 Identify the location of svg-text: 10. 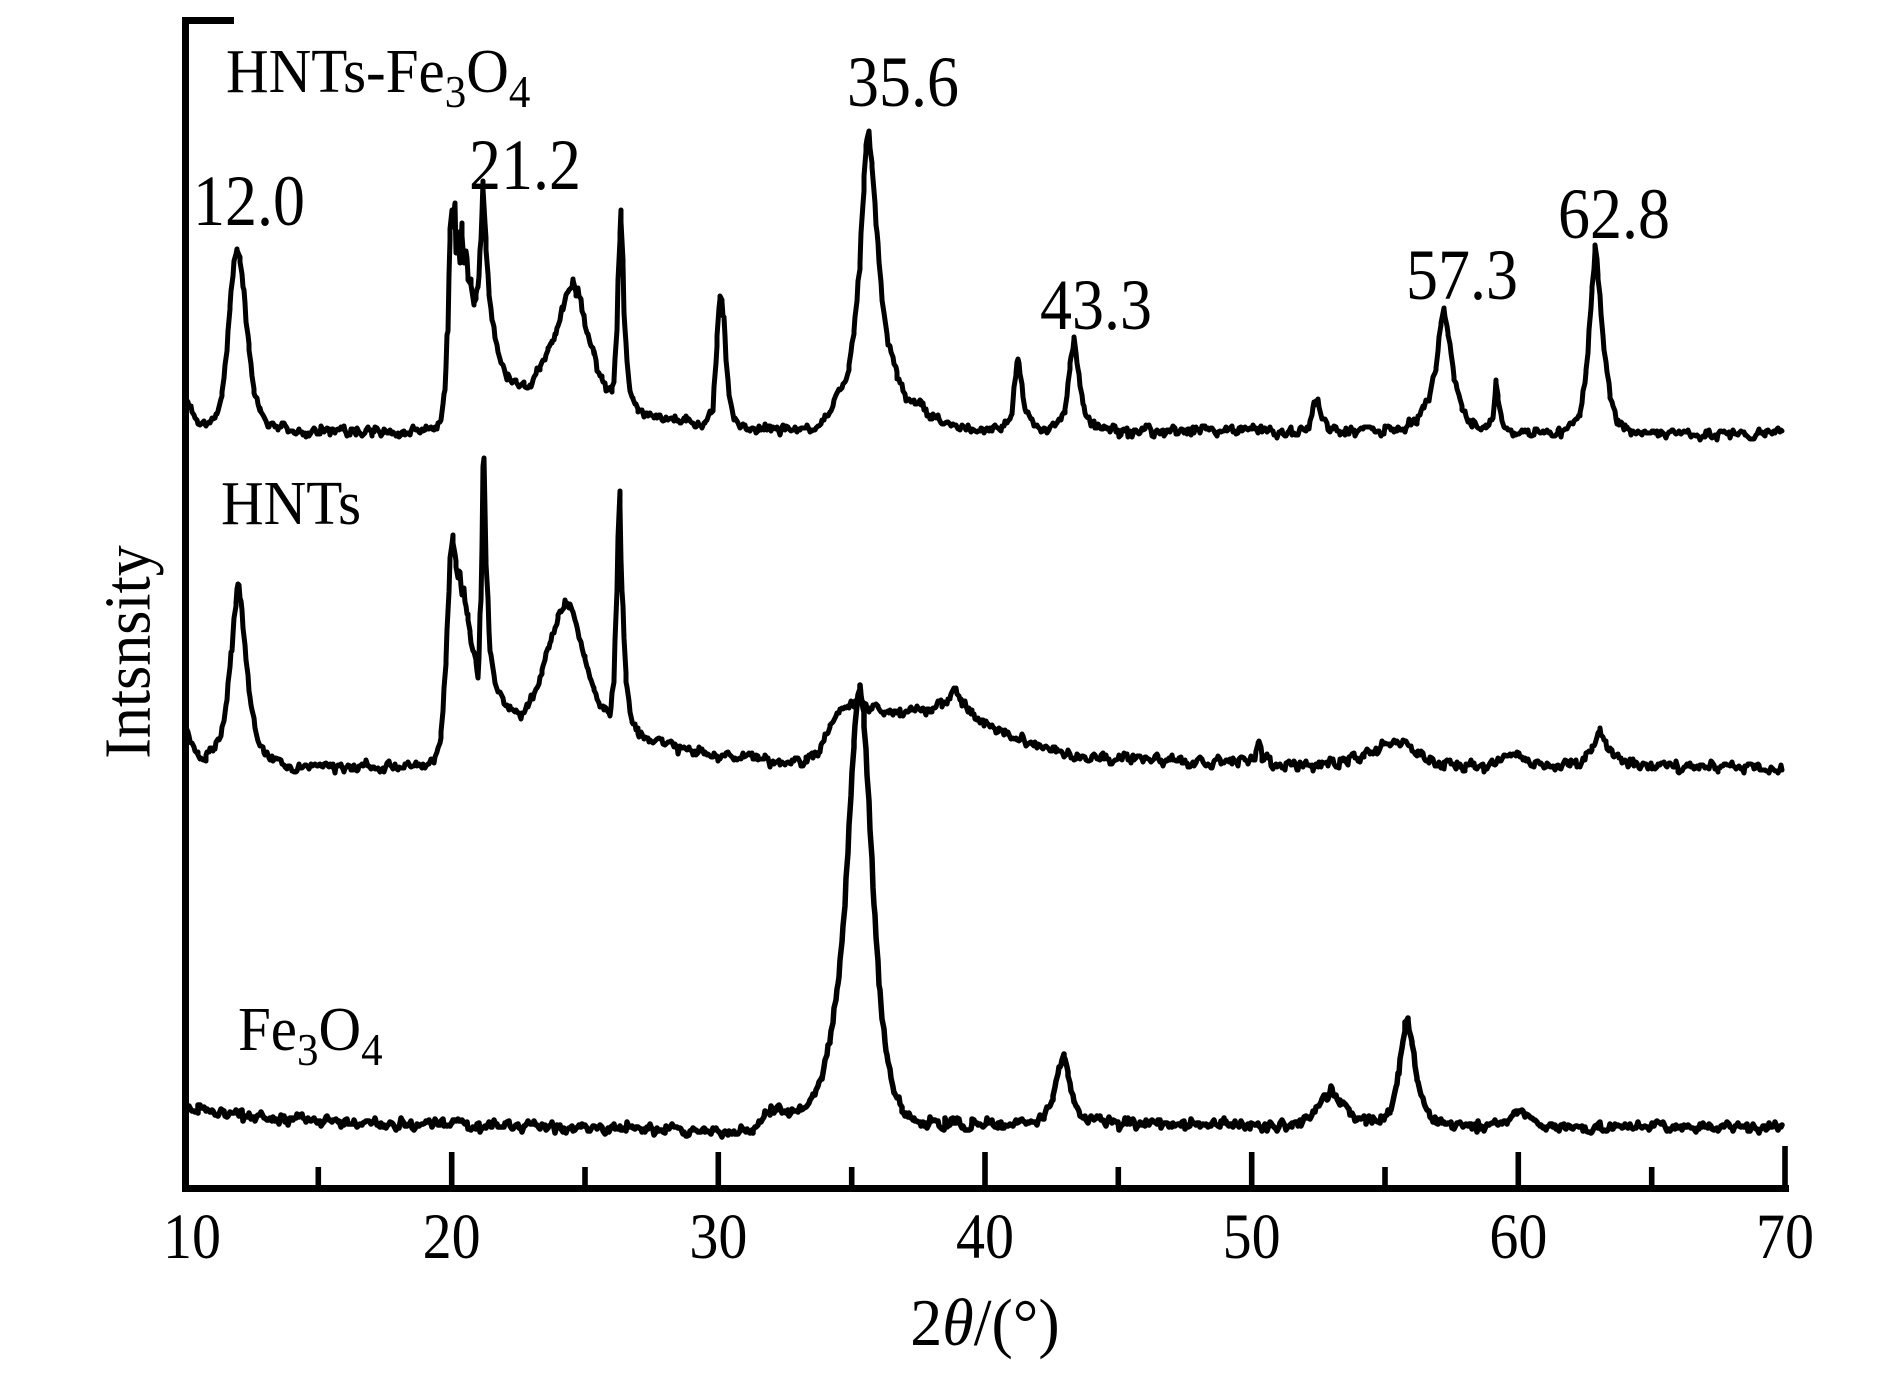
(192, 1237).